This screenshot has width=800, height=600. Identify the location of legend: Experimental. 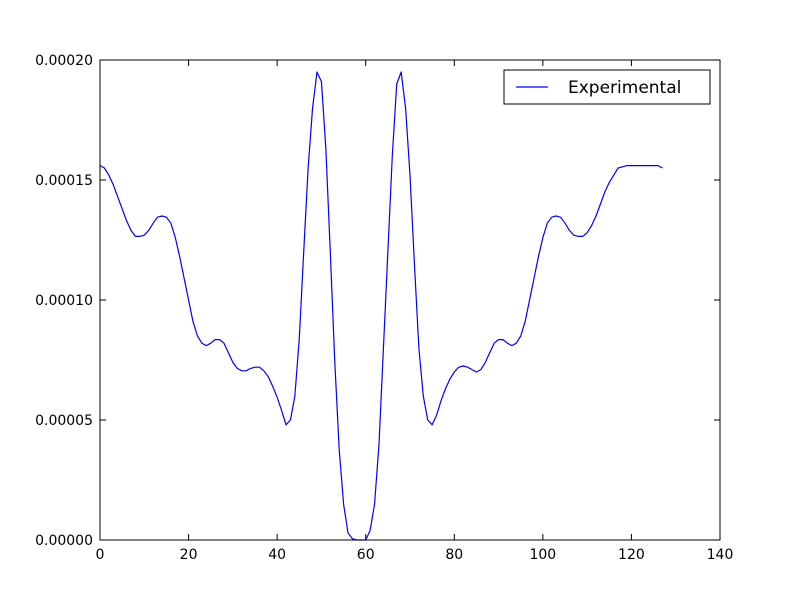
(607, 87).